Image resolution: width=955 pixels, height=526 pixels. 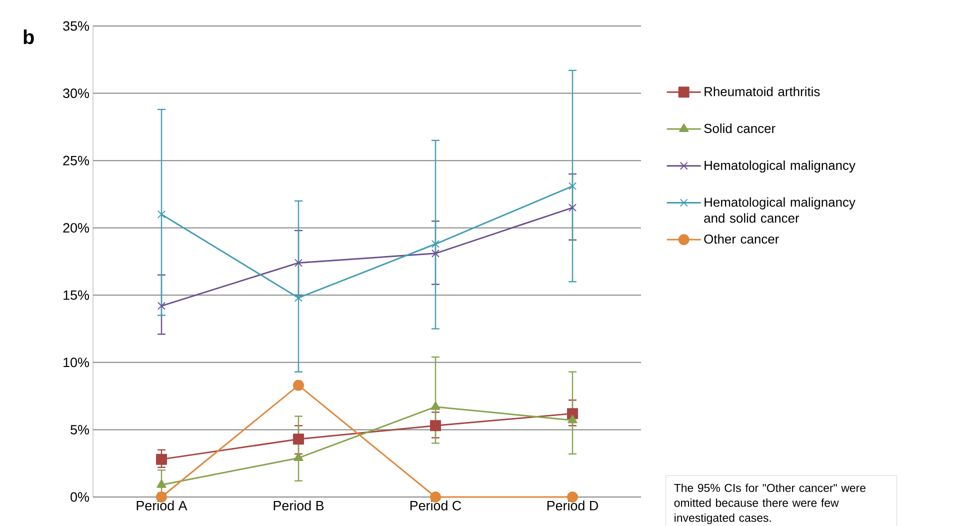 What do you see at coordinates (780, 210) in the screenshot?
I see `legend-label: Hematological malignancy and solid cancer` at bounding box center [780, 210].